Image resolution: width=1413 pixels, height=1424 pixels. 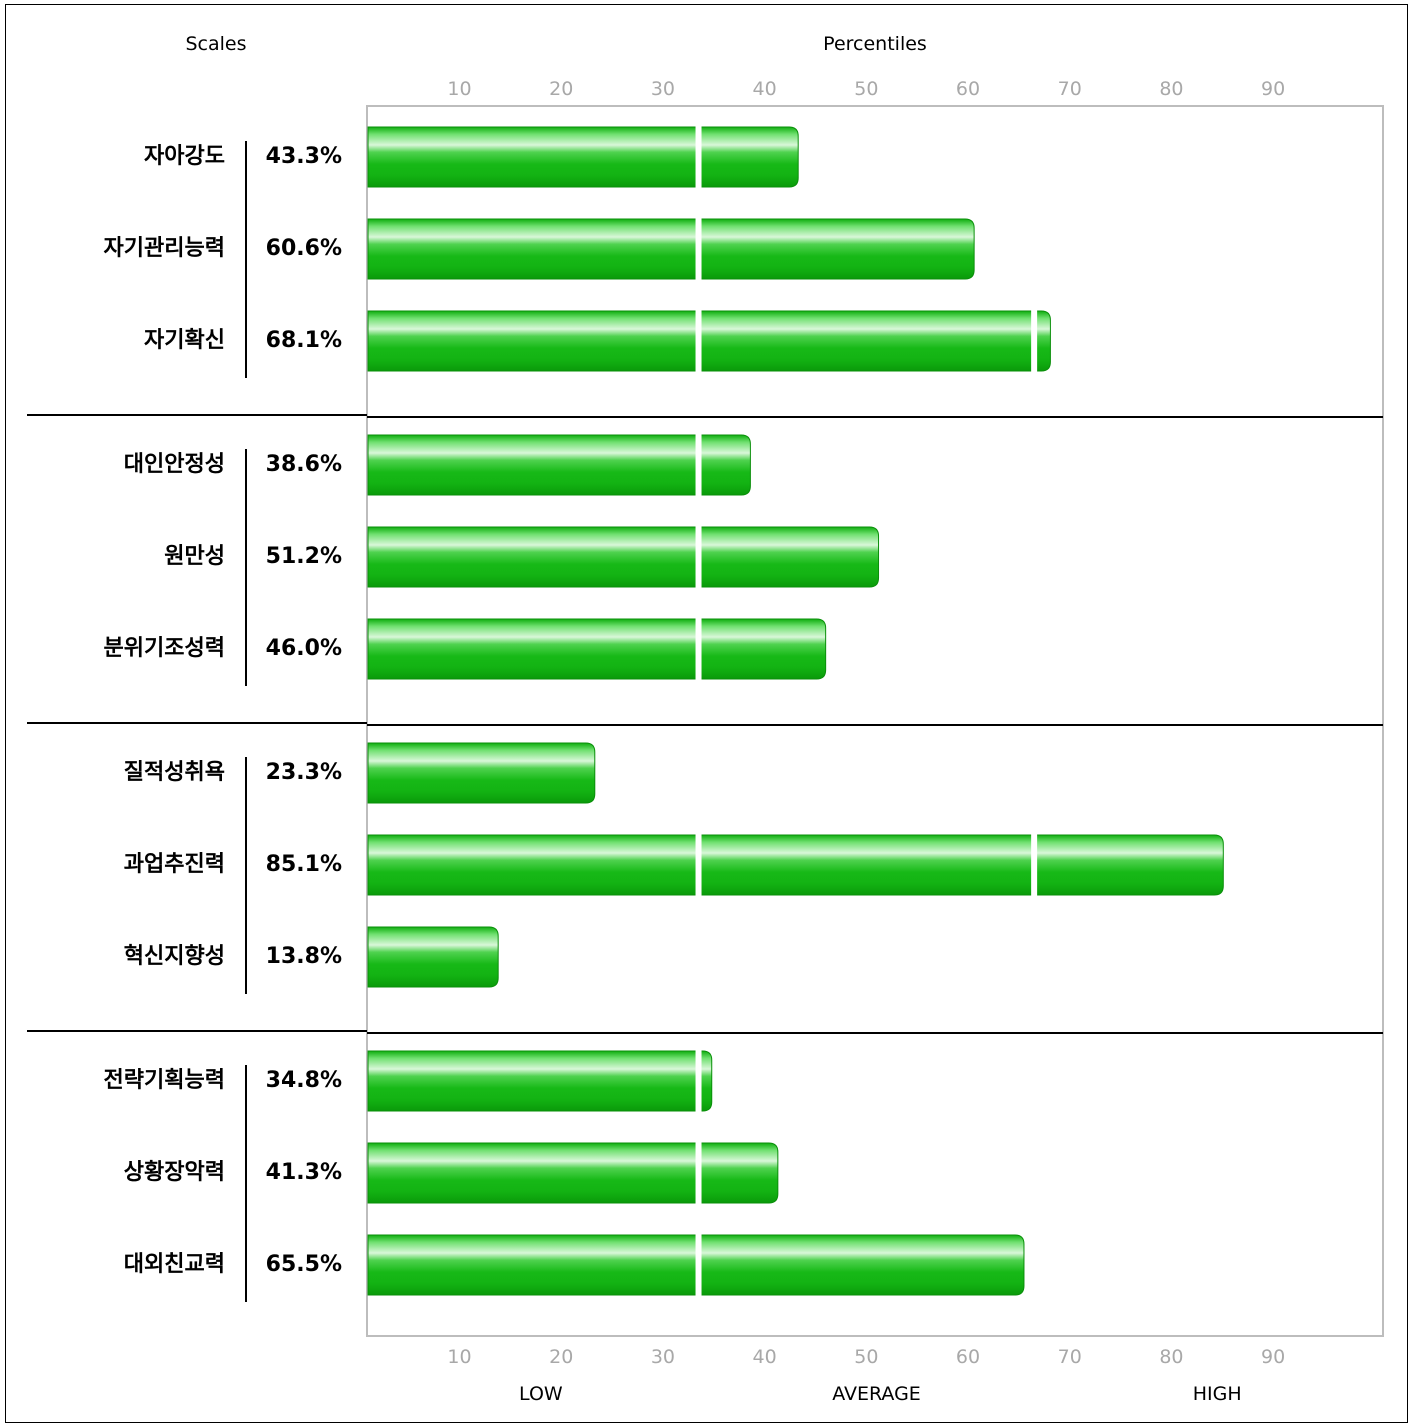 What do you see at coordinates (1217, 1394) in the screenshot?
I see `zone-label: HIGH` at bounding box center [1217, 1394].